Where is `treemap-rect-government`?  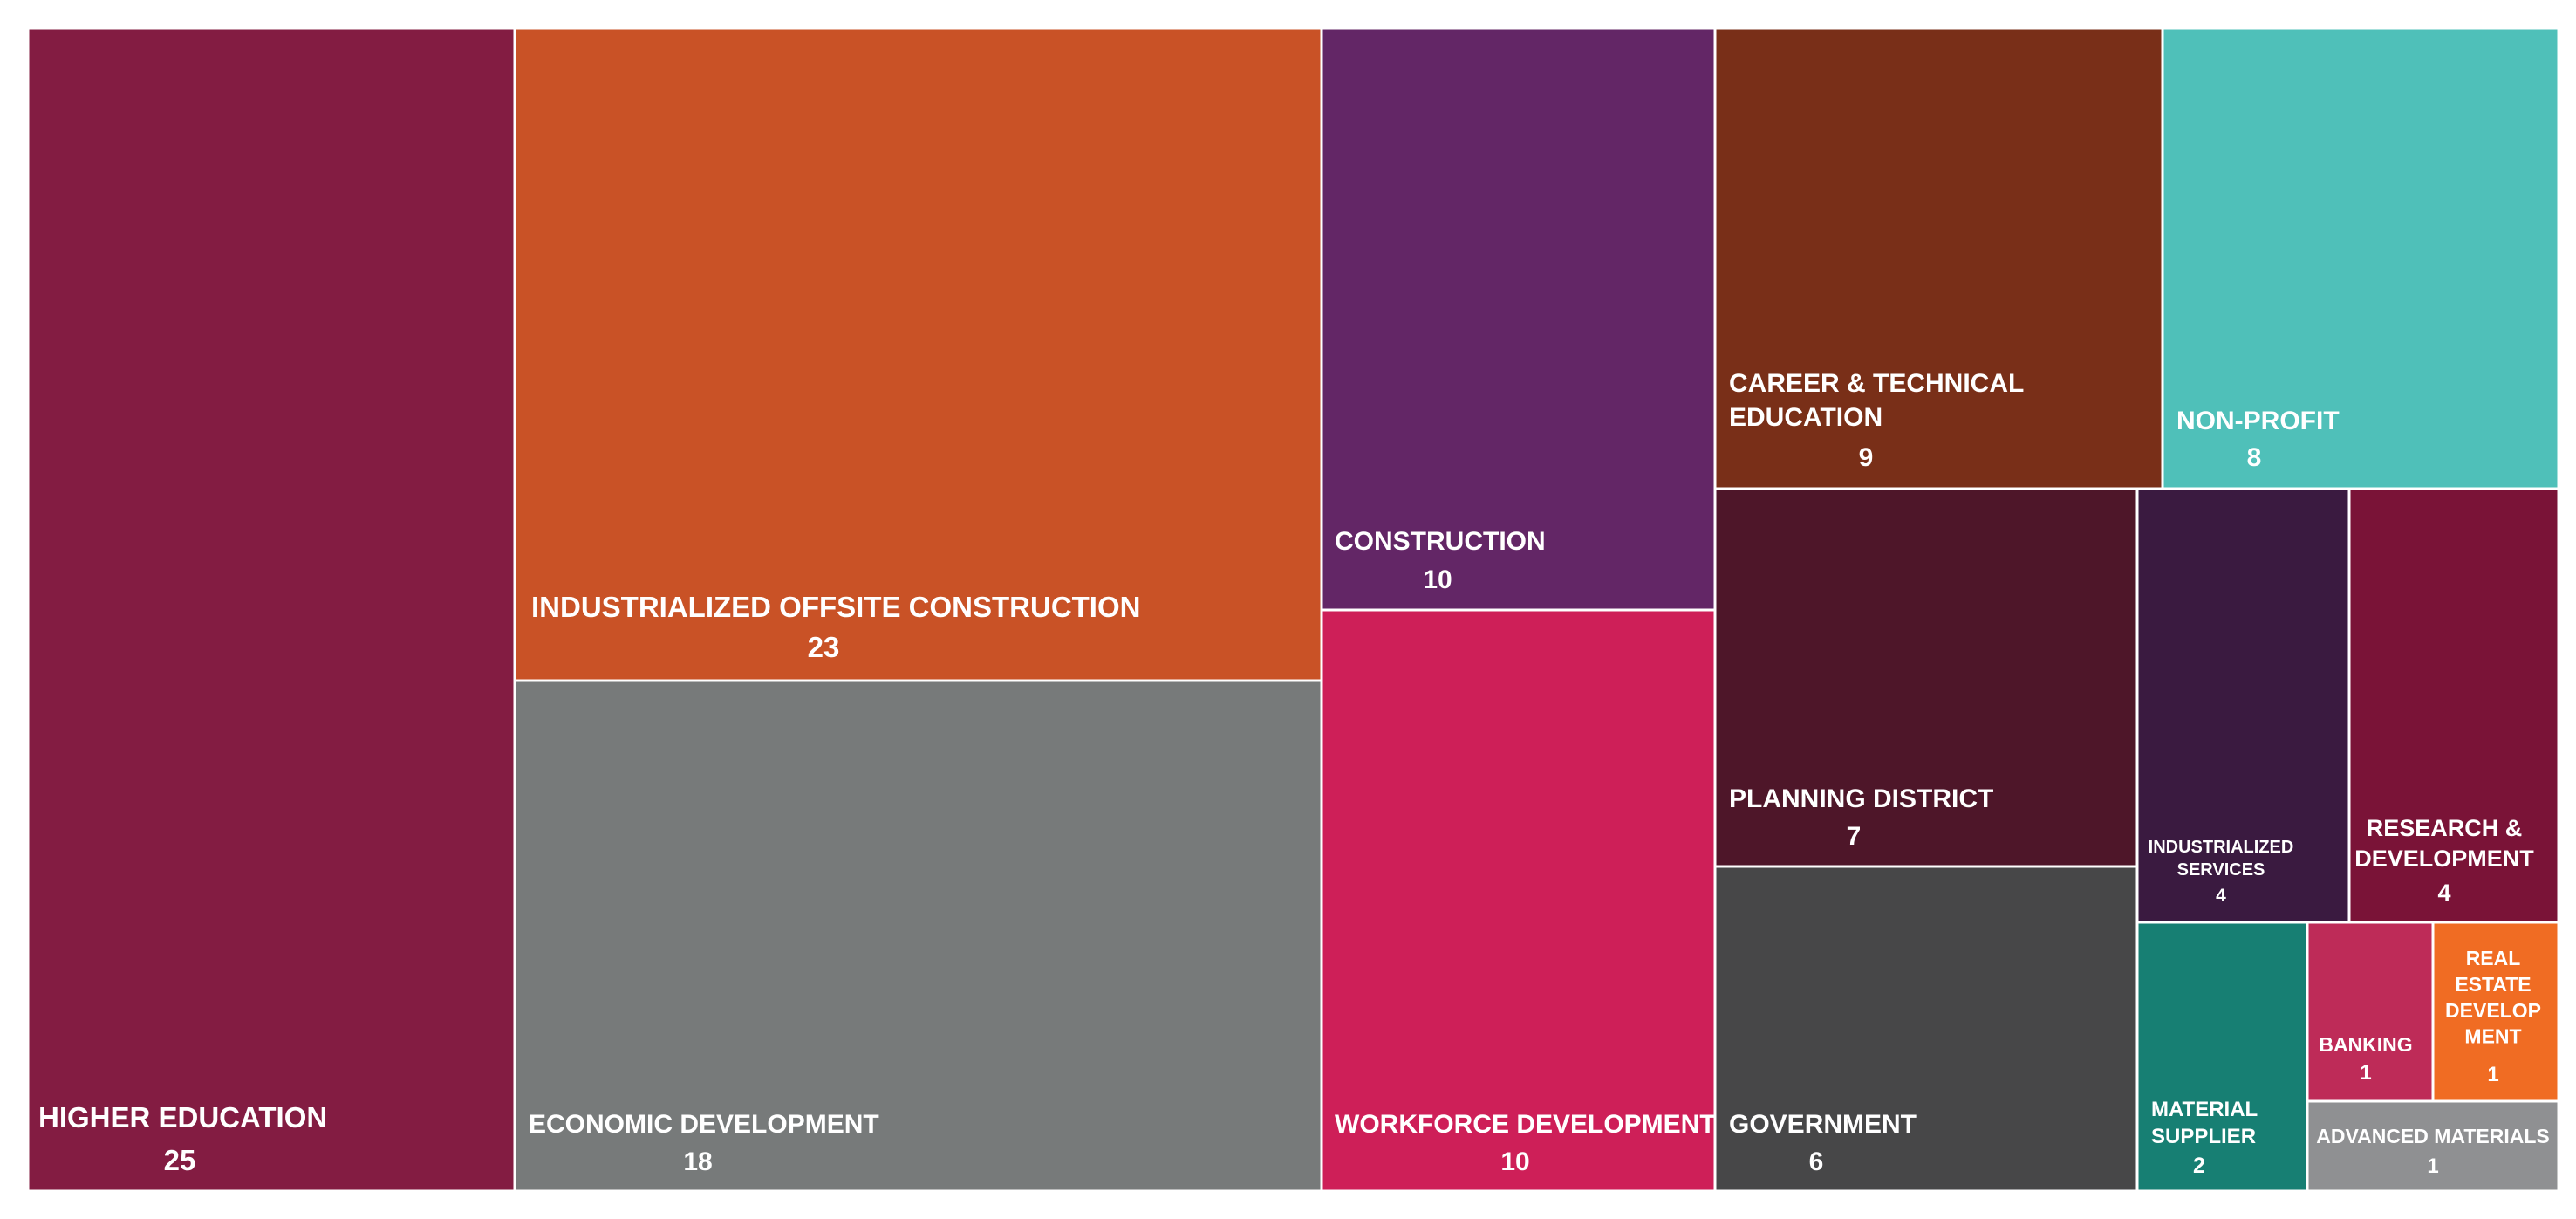 treemap-rect-government is located at coordinates (1926, 1029).